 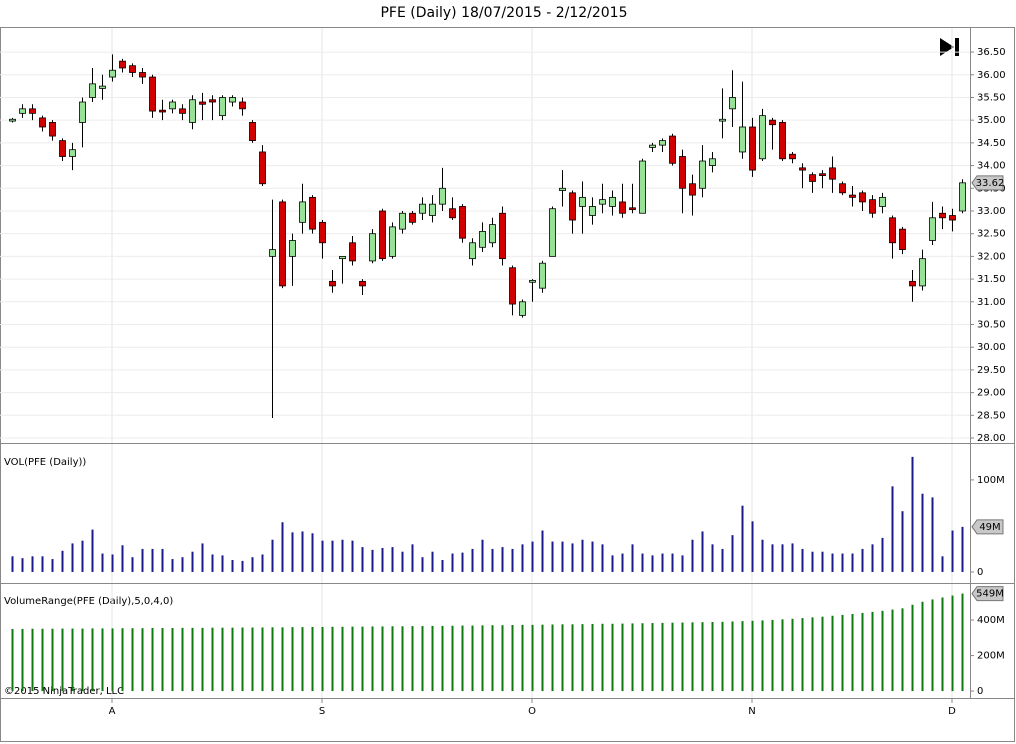 I want to click on y-tick-label: 29.00, so click(x=991, y=393).